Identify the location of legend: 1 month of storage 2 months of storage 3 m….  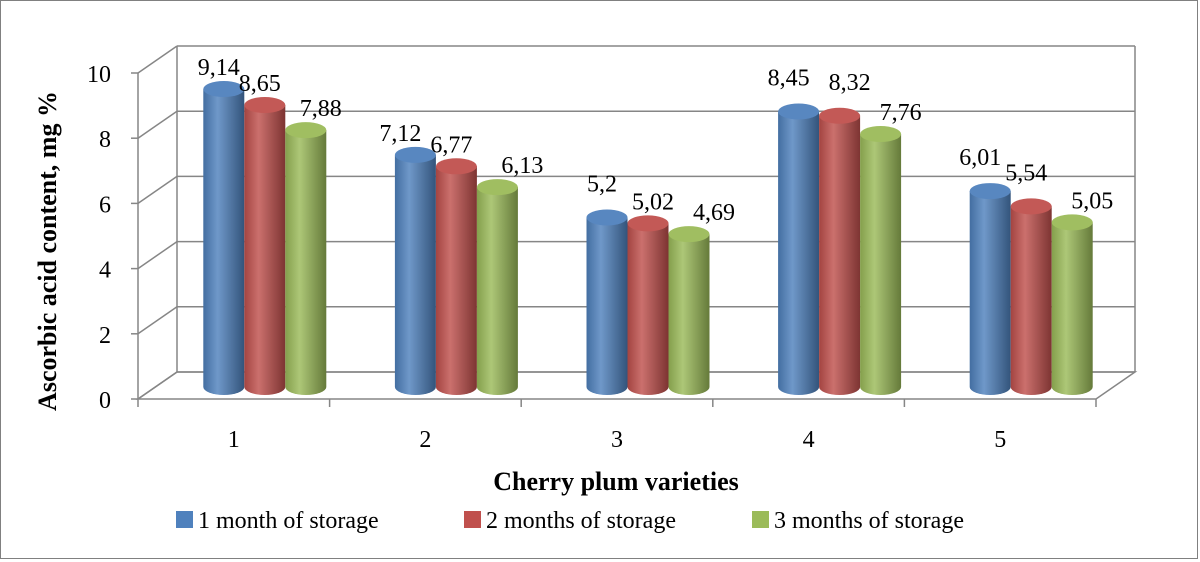
(570, 521).